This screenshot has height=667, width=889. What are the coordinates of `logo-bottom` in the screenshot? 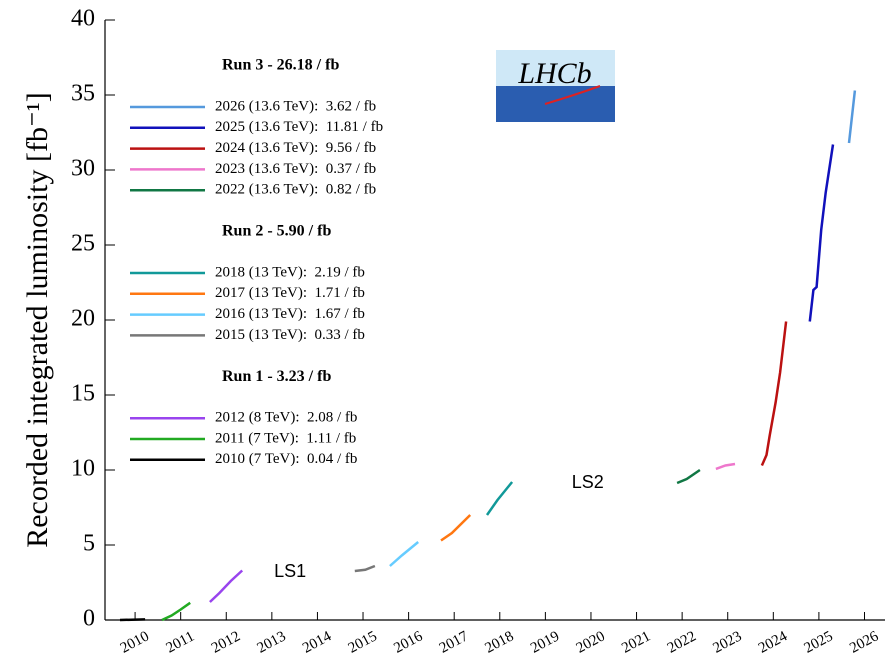 It's located at (555, 104).